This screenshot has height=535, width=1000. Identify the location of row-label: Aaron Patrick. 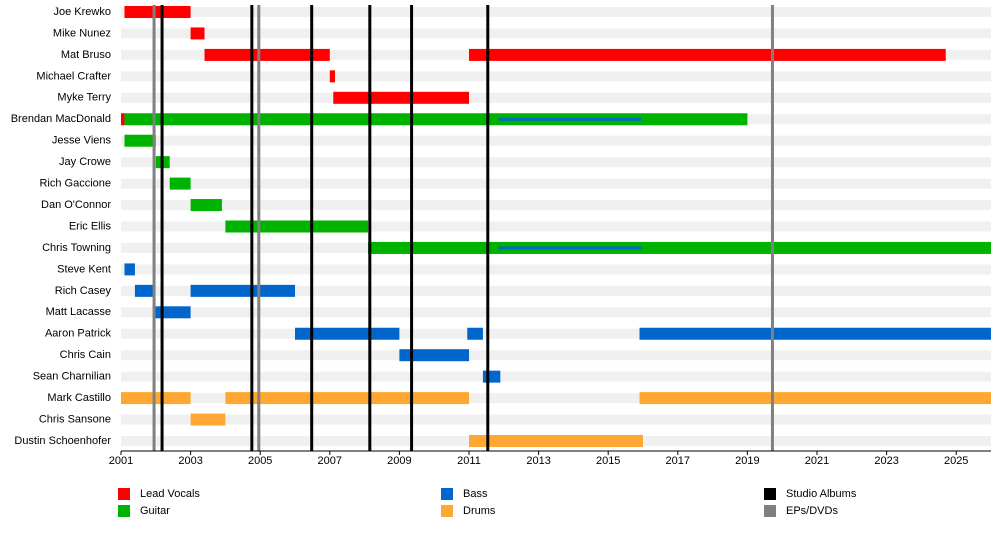
(78, 334).